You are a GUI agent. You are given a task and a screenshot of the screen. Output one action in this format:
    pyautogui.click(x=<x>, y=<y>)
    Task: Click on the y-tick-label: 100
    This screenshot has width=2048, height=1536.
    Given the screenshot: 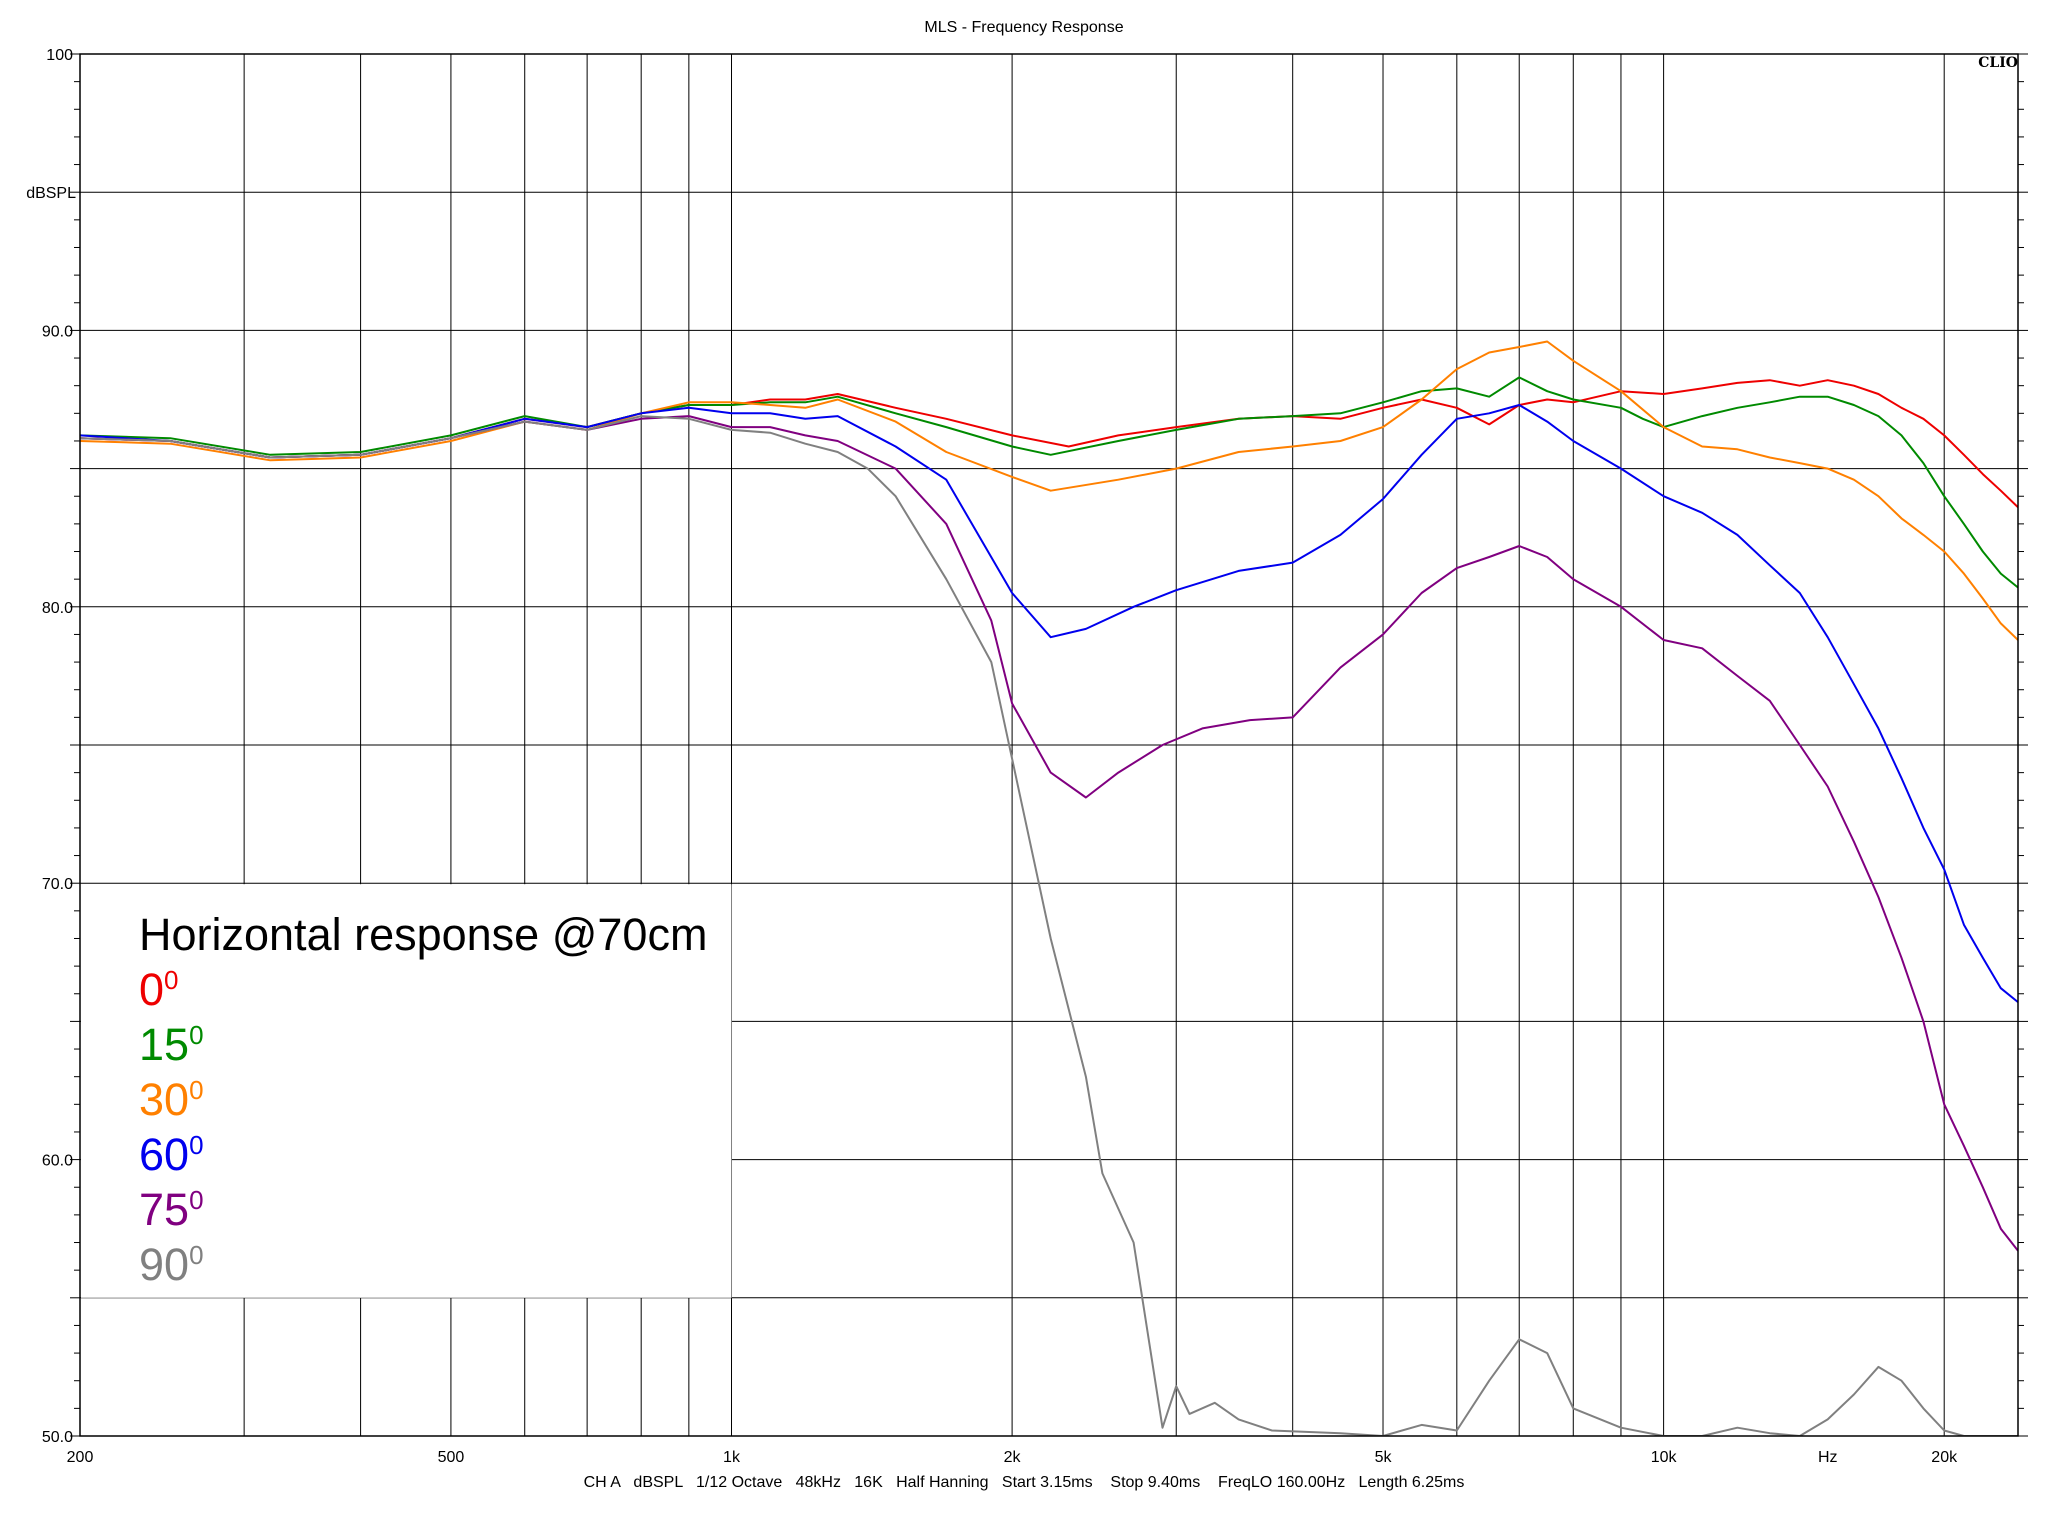 What is the action you would take?
    pyautogui.click(x=59, y=55)
    